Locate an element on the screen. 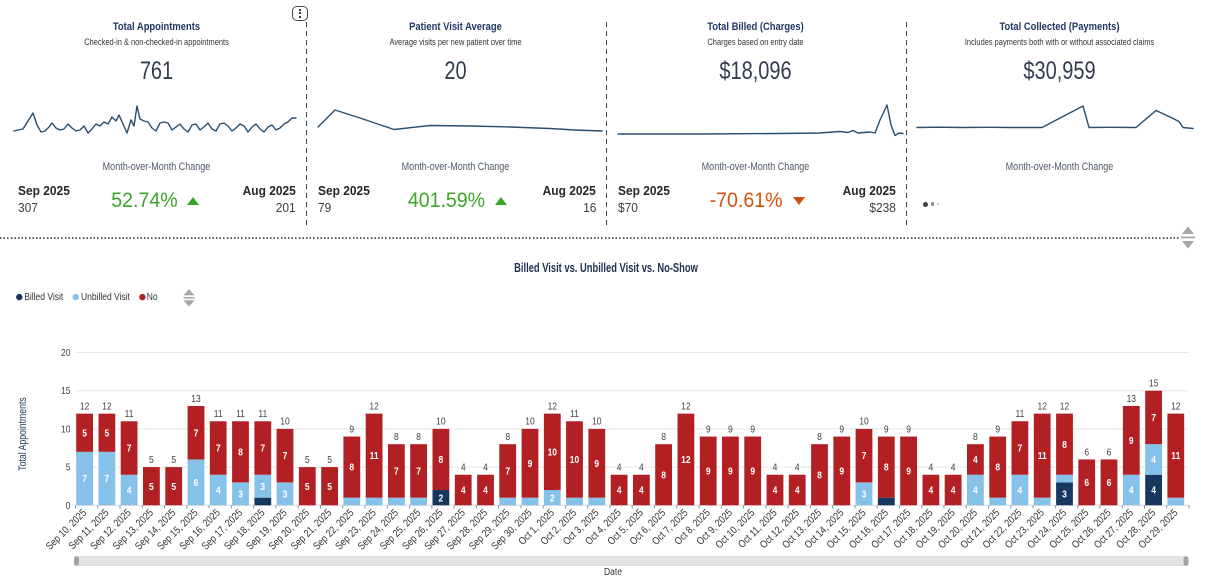 The image size is (1213, 586). svg-text: Total Appointments is located at coordinates (23, 434).